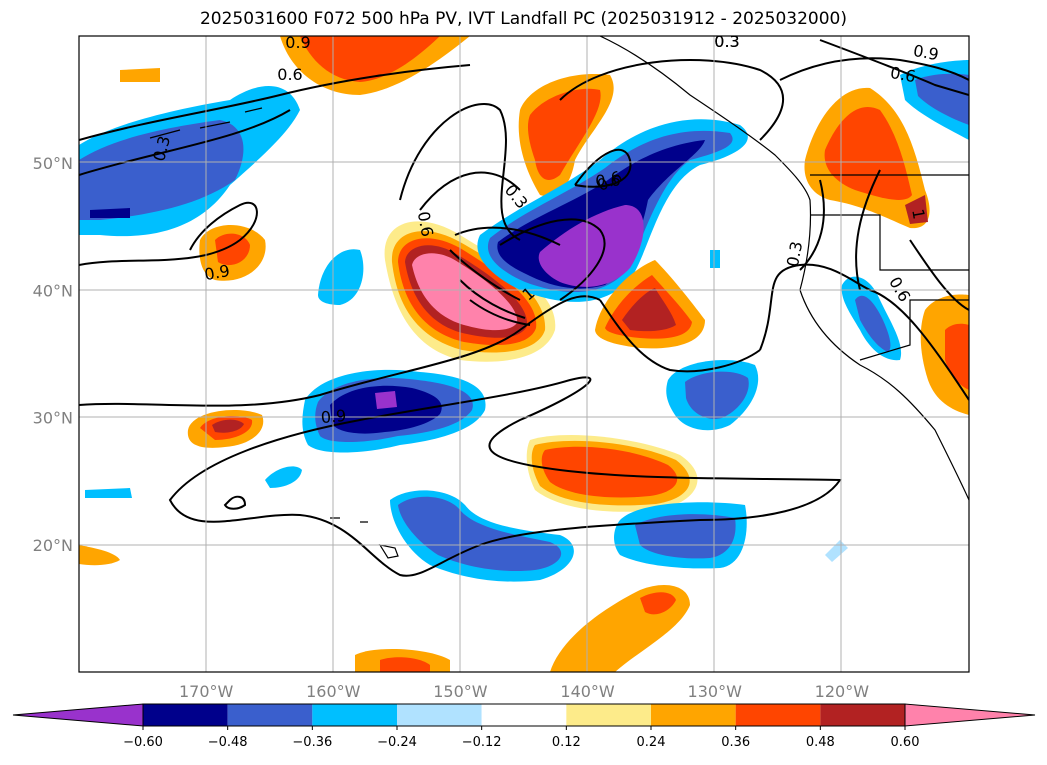 This screenshot has width=1047, height=765. Describe the element at coordinates (524, 691) in the screenshot. I see `lon-tick-labels: 170°W 160°W 150°W 140°W 130°W 120°W` at that location.